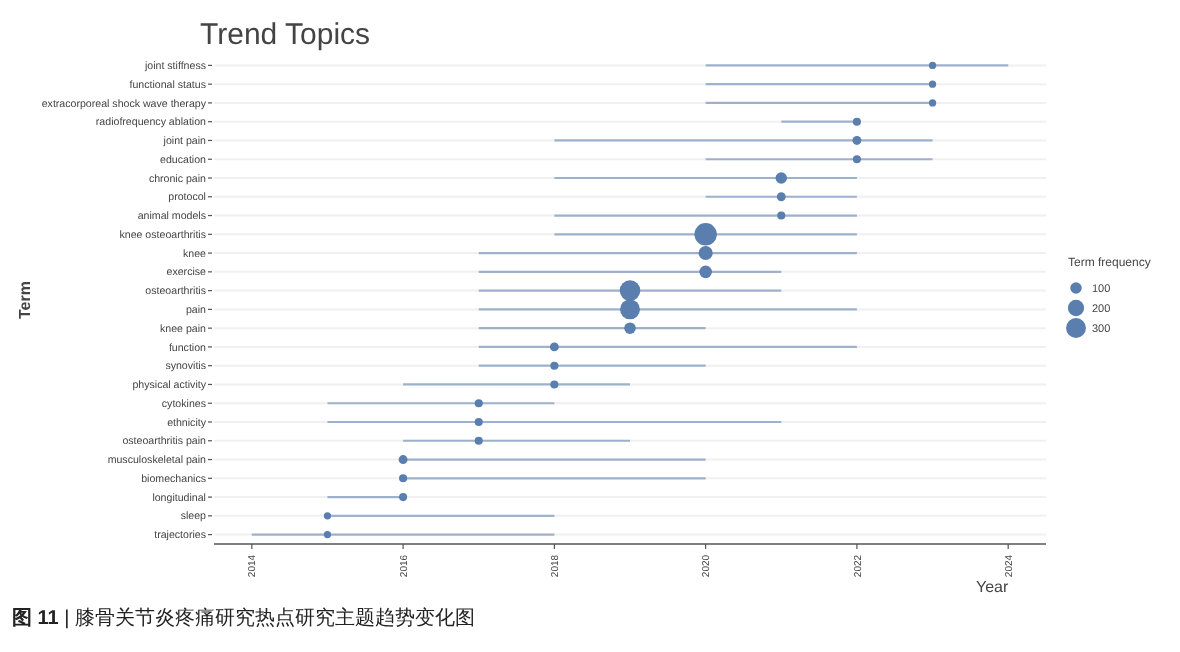 The image size is (1180, 652). What do you see at coordinates (992, 587) in the screenshot?
I see `x-axis-title: Year` at bounding box center [992, 587].